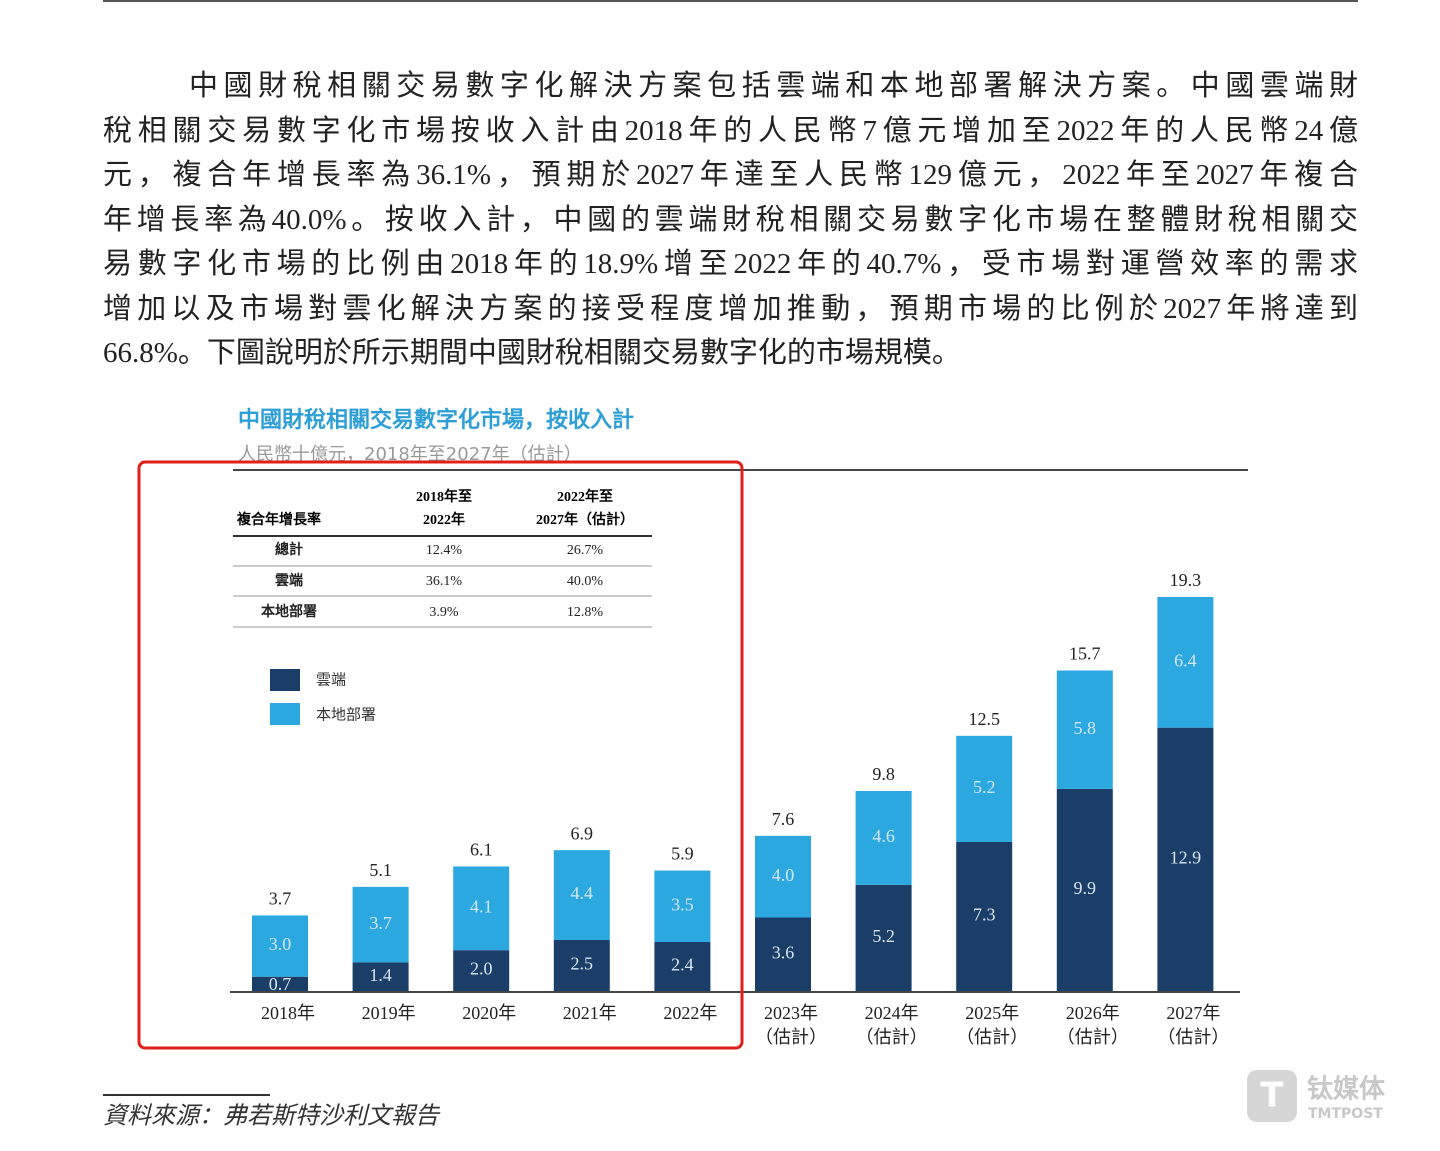 This screenshot has width=1440, height=1151. I want to click on segment-label: 3.7, so click(380, 923).